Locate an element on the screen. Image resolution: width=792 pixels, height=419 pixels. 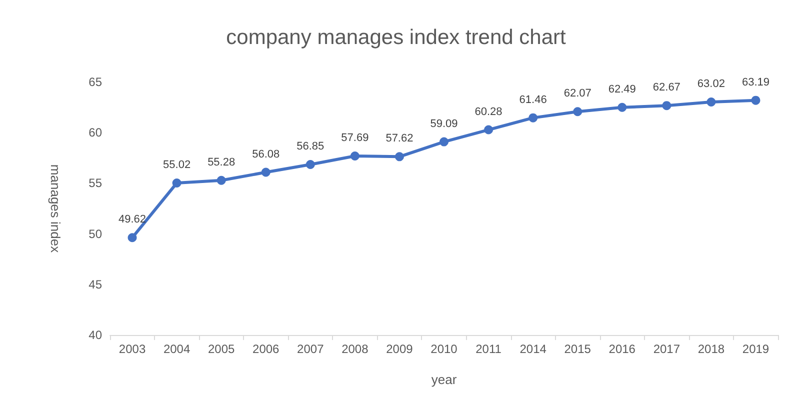
y-tick-label: 60 is located at coordinates (95, 133).